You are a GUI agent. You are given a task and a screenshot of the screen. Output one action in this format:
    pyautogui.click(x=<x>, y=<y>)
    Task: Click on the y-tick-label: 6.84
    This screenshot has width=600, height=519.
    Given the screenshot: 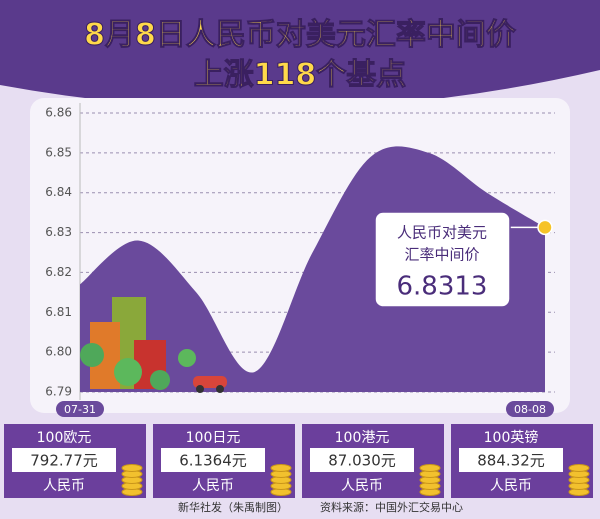 What is the action you would take?
    pyautogui.click(x=58, y=192)
    